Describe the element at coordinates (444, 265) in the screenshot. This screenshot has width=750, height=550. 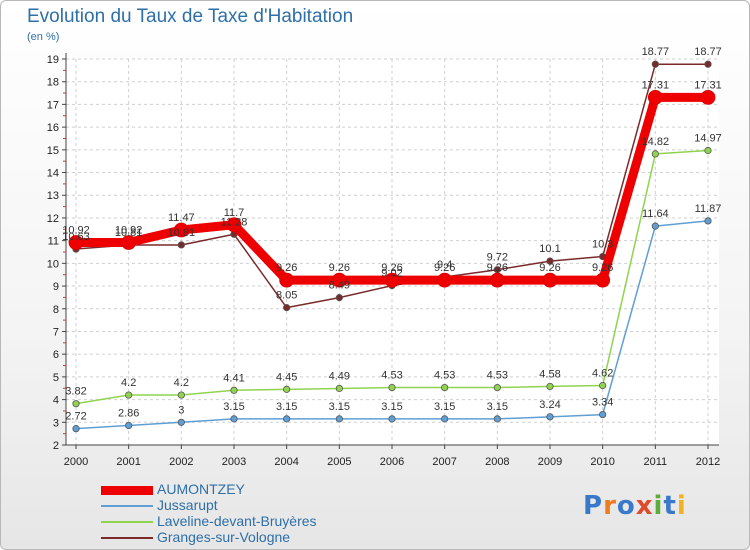
I see `data-label: 9.4` at that location.